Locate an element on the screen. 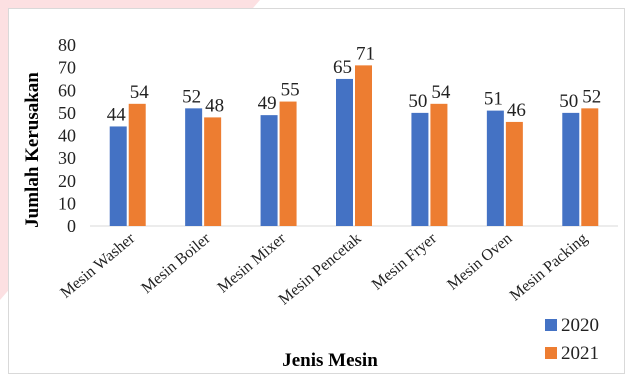 Image resolution: width=633 pixels, height=380 pixels. y-tick-label: 50 is located at coordinates (67, 113).